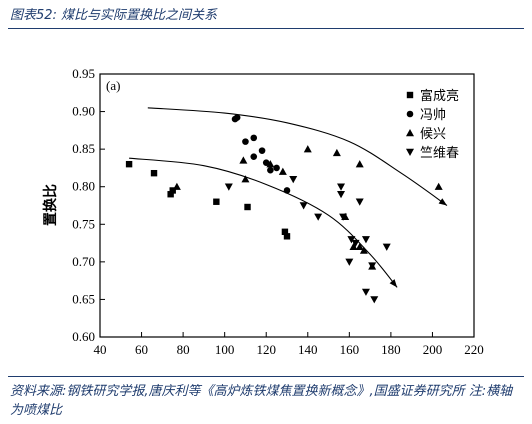 Image resolution: width=532 pixels, height=424 pixels. Describe the element at coordinates (83, 261) in the screenshot. I see `y-tick-label: 0.70` at that location.